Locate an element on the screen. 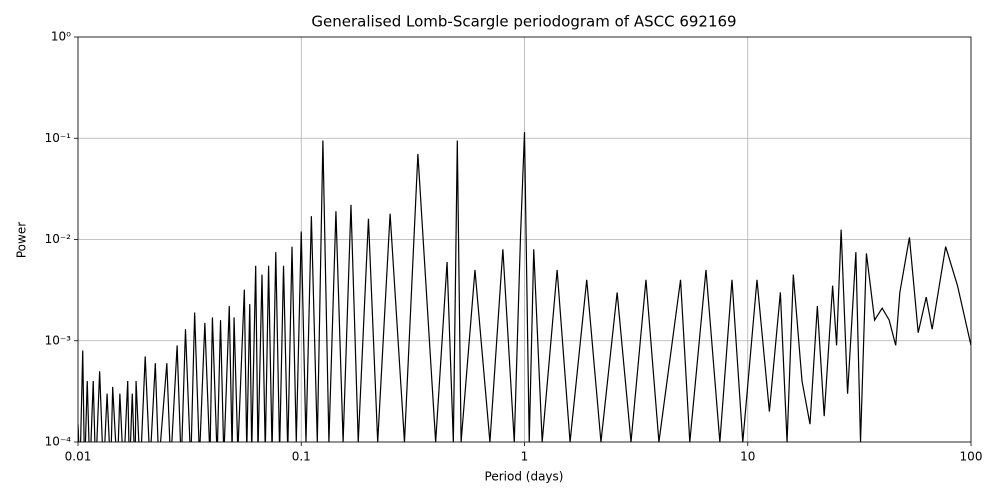 The width and height of the screenshot is (1000, 500). y-tick-label: 10⁻¹ is located at coordinates (58, 138).